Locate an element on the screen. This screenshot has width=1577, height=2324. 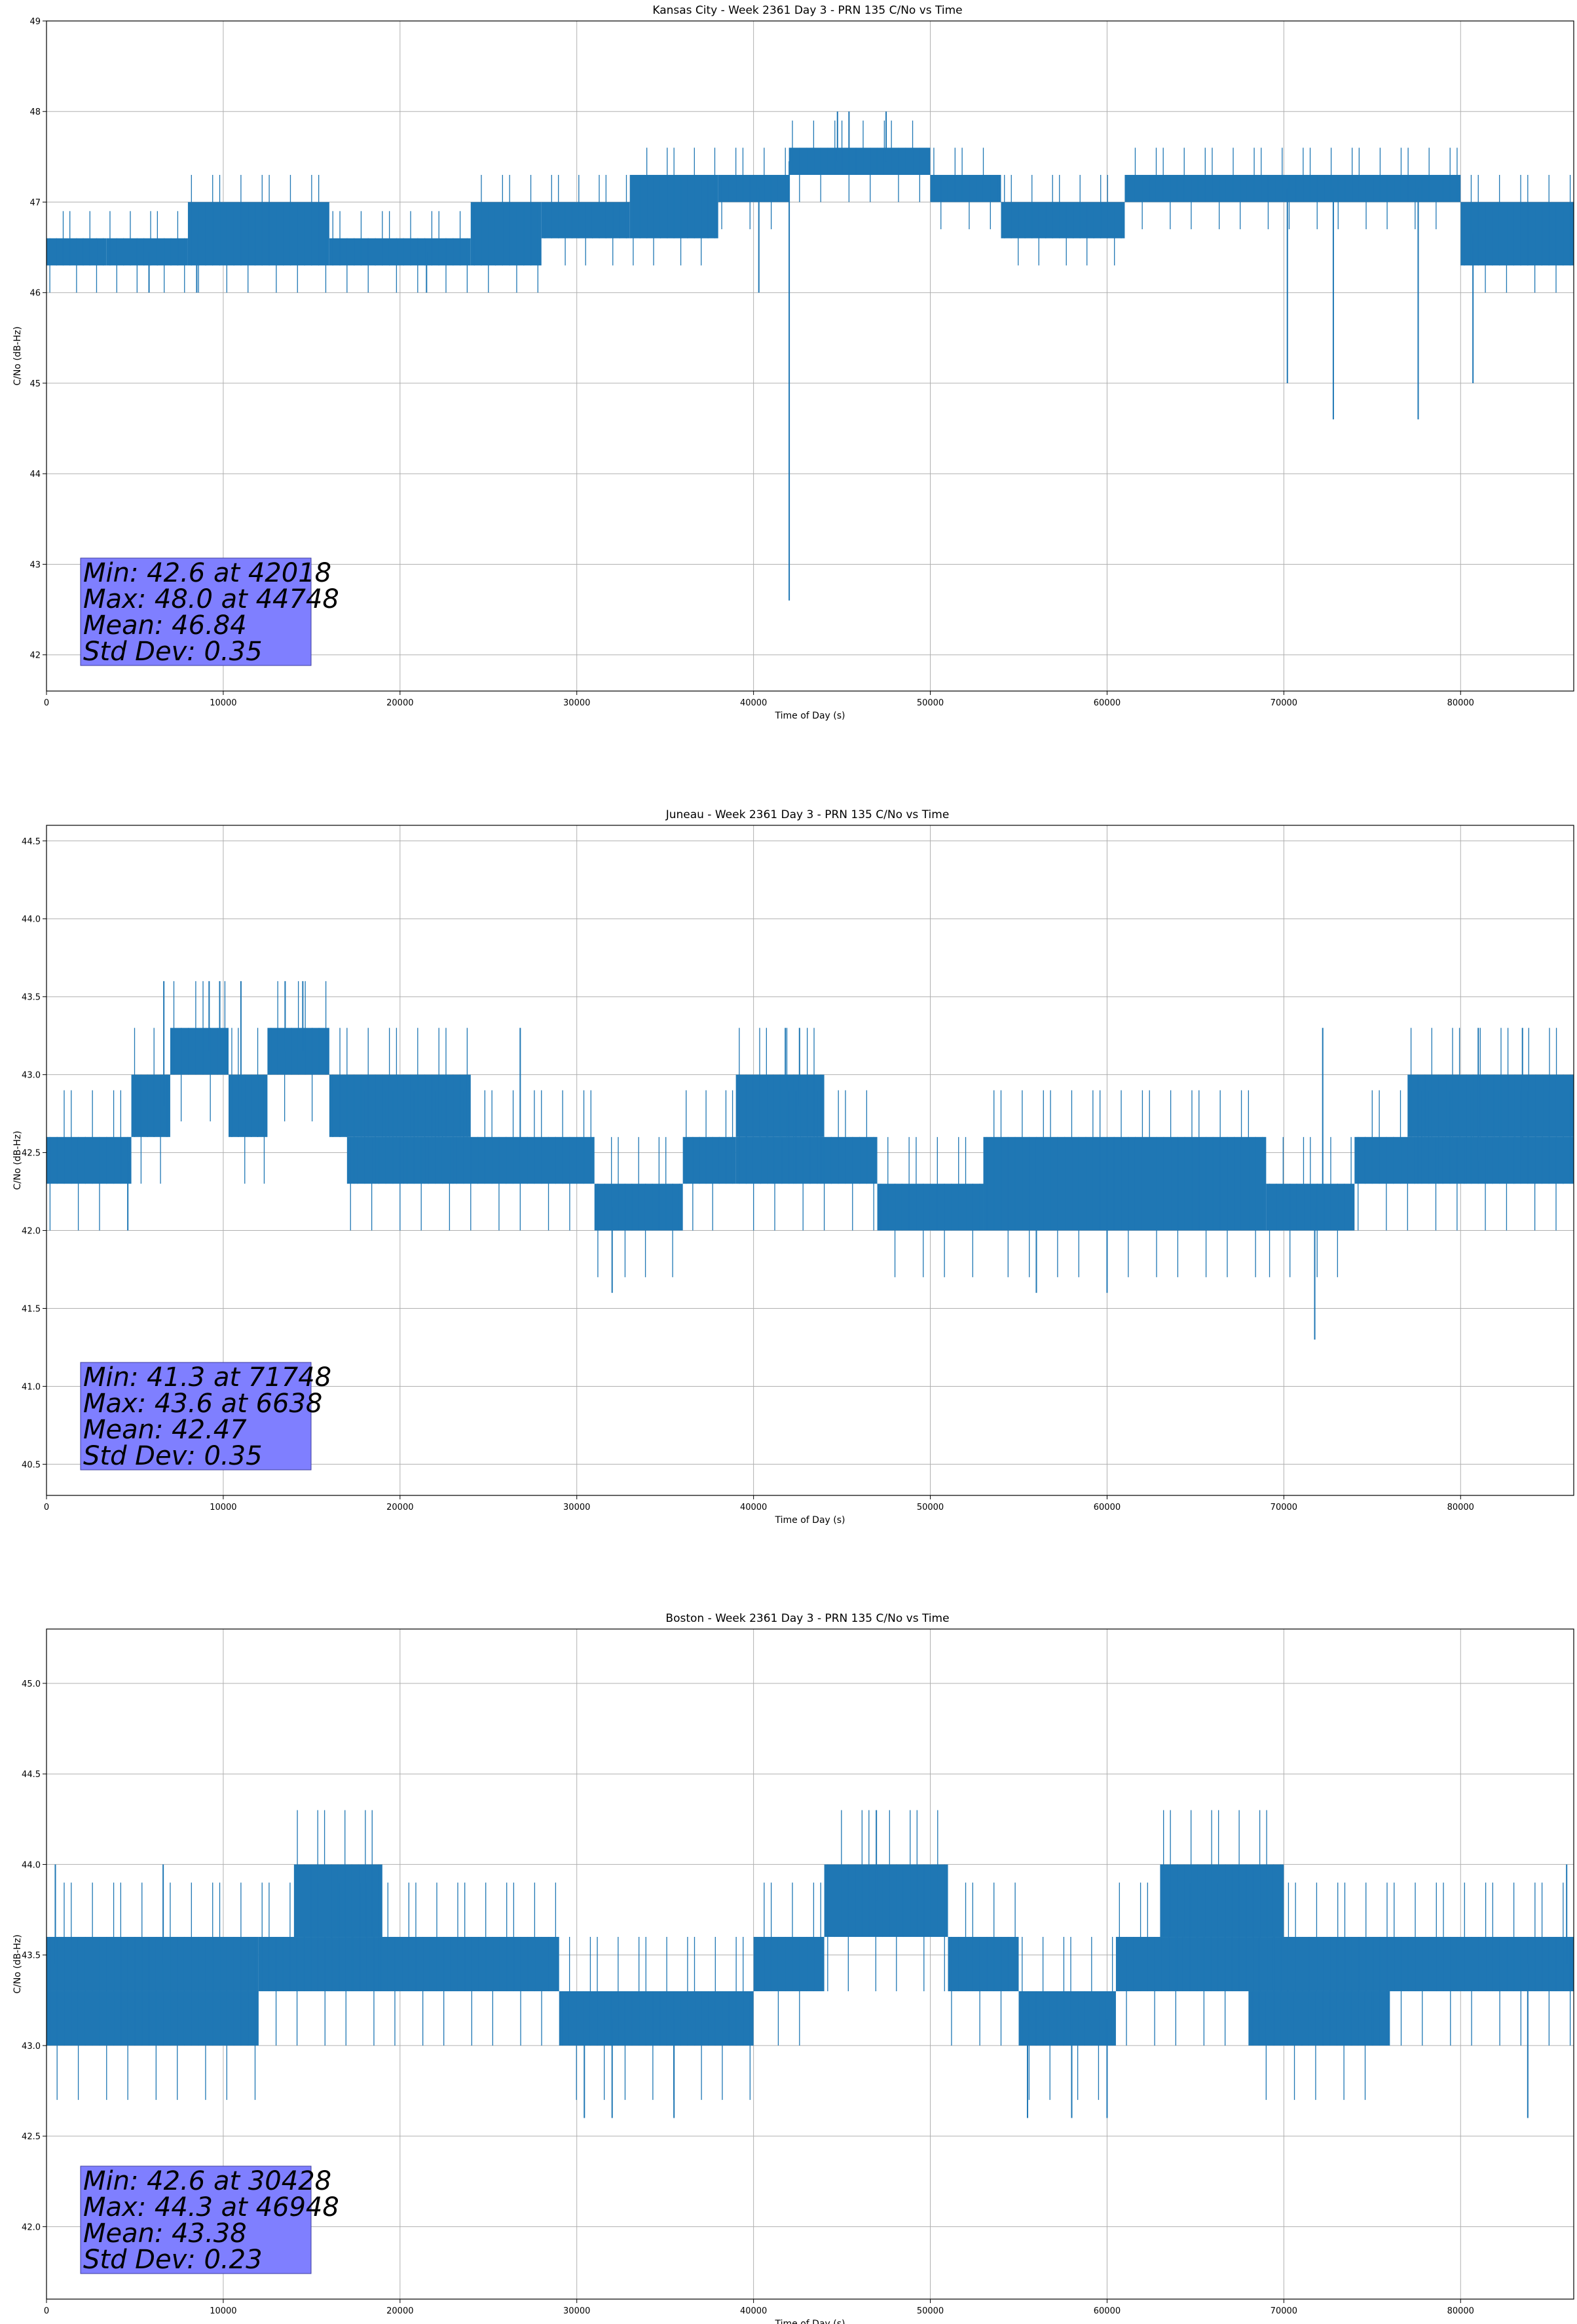
y-tick-label: 42.0 is located at coordinates (31, 2227).